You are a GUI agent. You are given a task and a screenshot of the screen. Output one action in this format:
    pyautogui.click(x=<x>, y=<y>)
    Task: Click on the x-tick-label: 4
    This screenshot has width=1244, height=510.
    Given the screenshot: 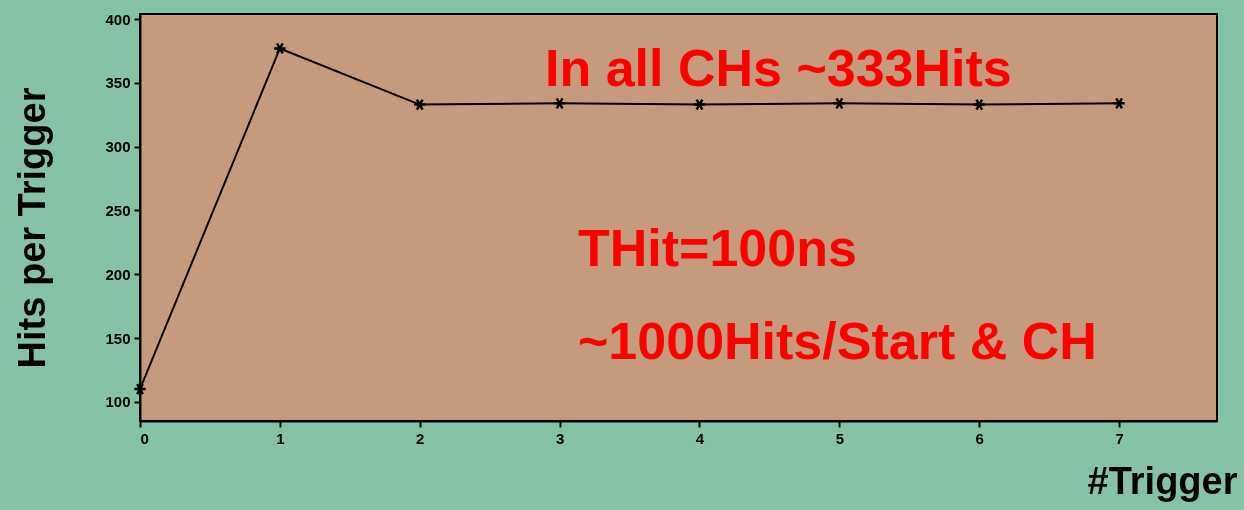 What is the action you would take?
    pyautogui.click(x=700, y=438)
    